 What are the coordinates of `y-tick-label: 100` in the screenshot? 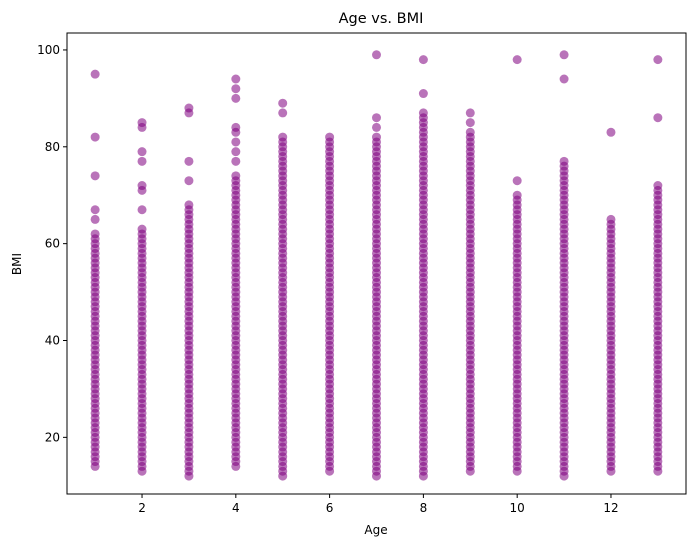 It's located at (48, 50).